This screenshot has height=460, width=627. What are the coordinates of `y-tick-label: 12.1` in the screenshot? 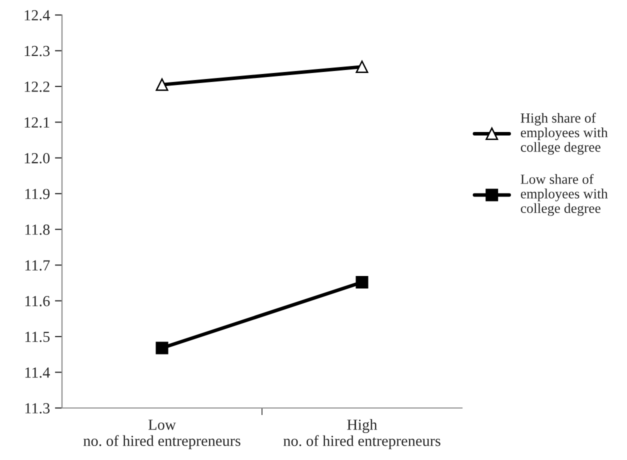 It's located at (37, 122).